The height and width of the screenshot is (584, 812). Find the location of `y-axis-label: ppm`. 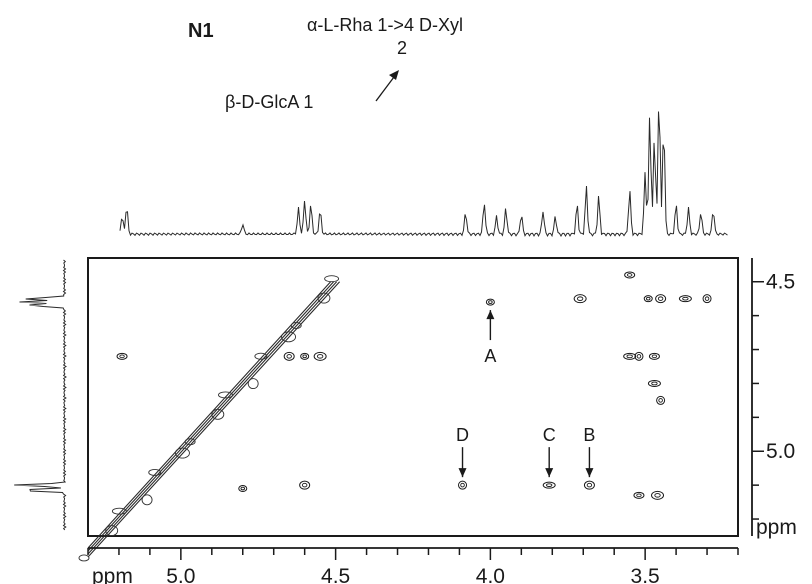

y-axis-label: ppm is located at coordinates (776, 527).